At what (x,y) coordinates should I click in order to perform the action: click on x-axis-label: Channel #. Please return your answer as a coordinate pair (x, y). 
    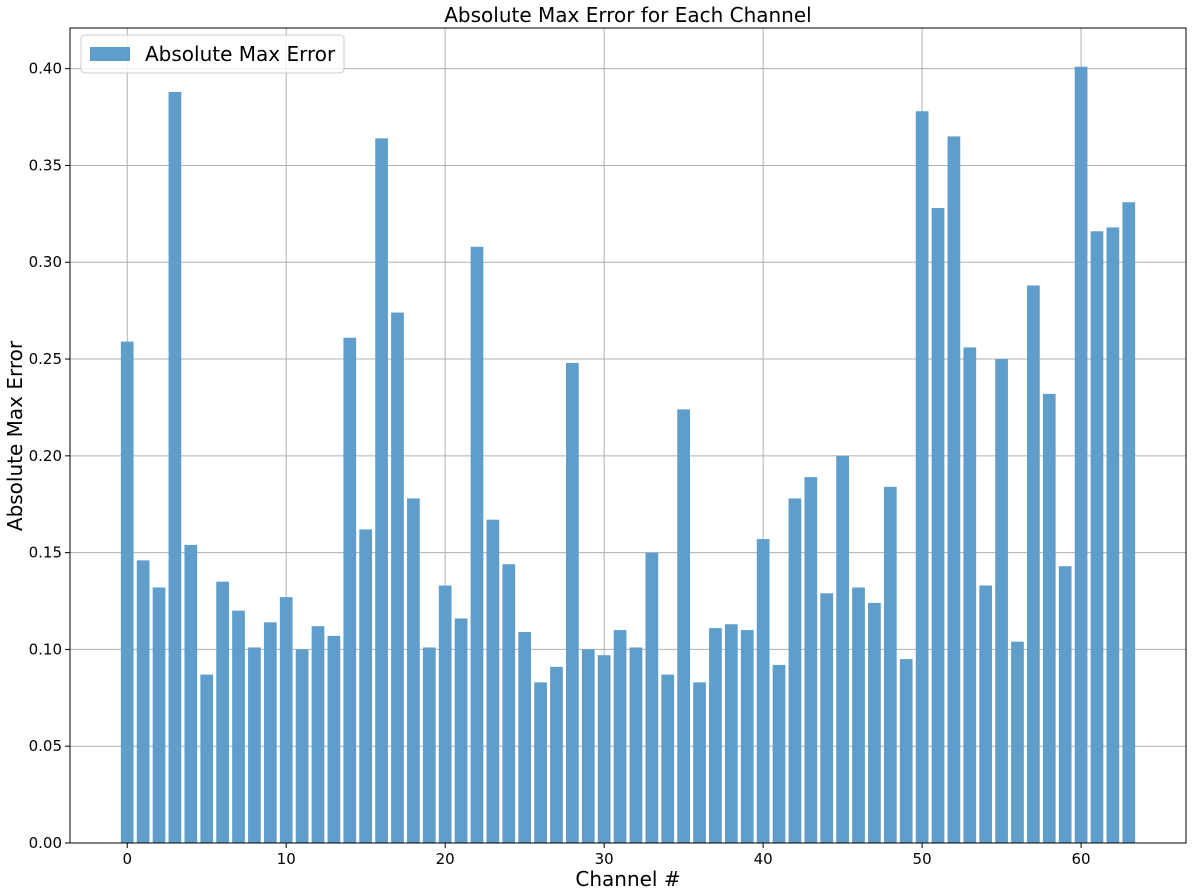
    Looking at the image, I should click on (627, 879).